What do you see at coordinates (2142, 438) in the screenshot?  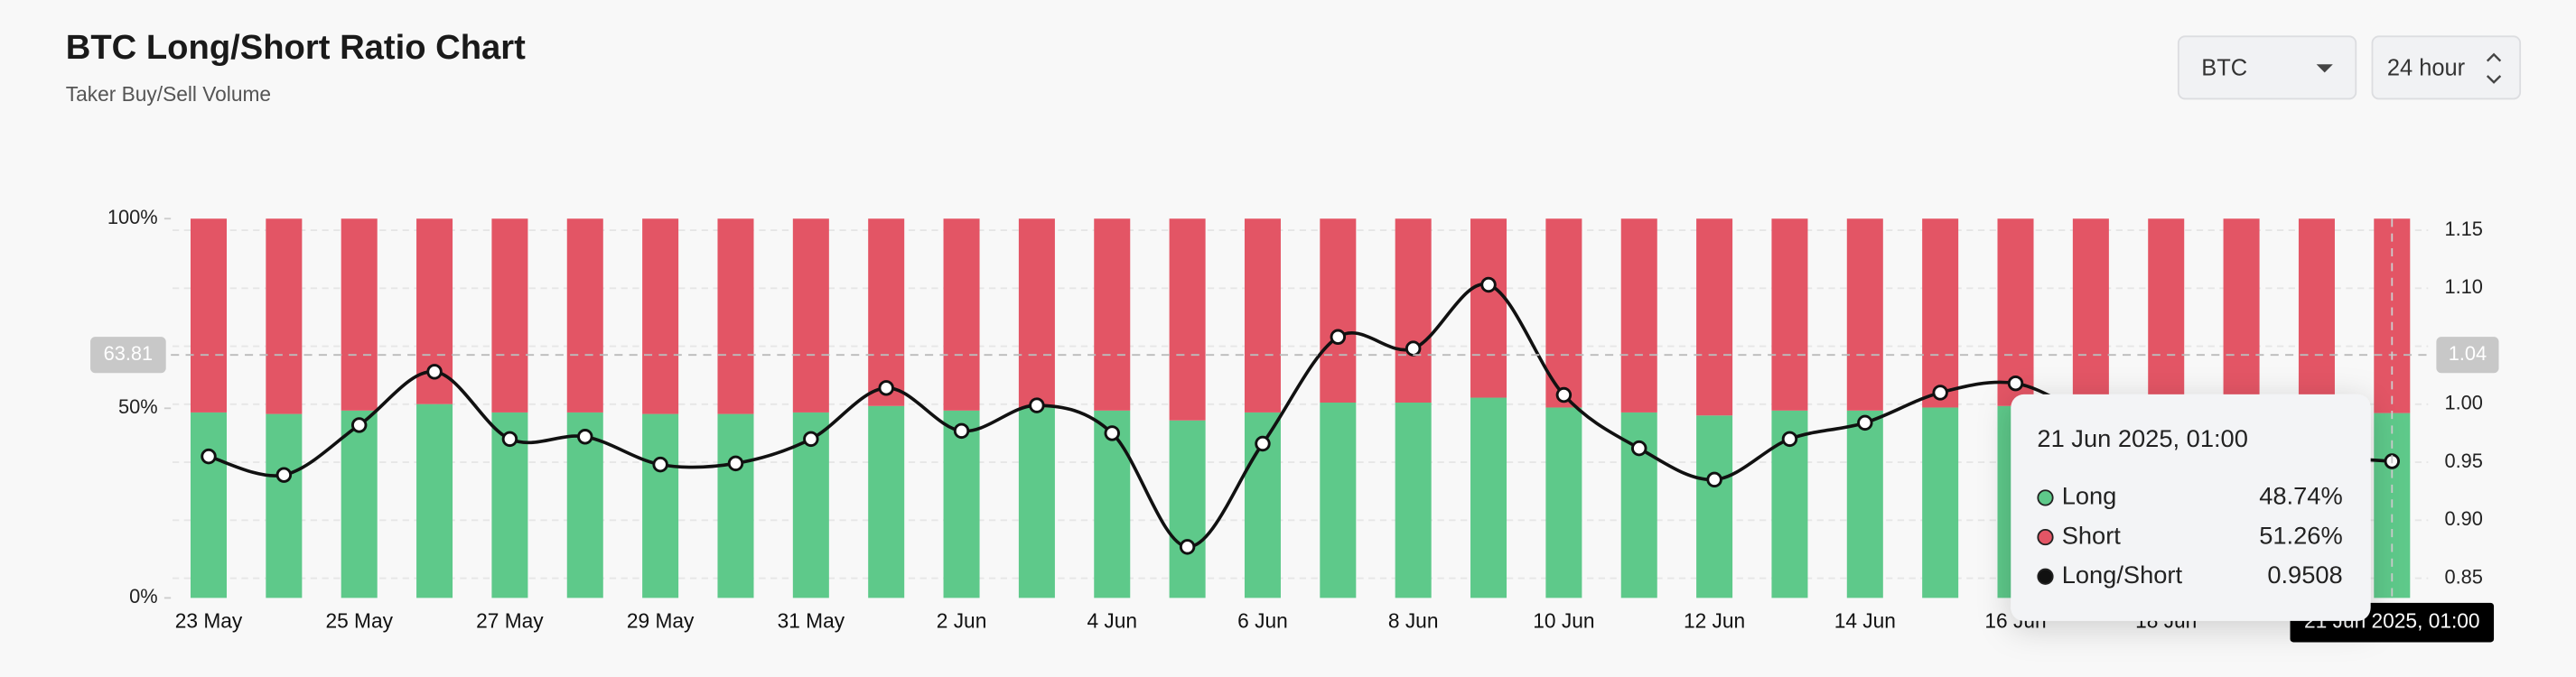 I see `tooltip-title: 21 Jun 2025, 01:00` at bounding box center [2142, 438].